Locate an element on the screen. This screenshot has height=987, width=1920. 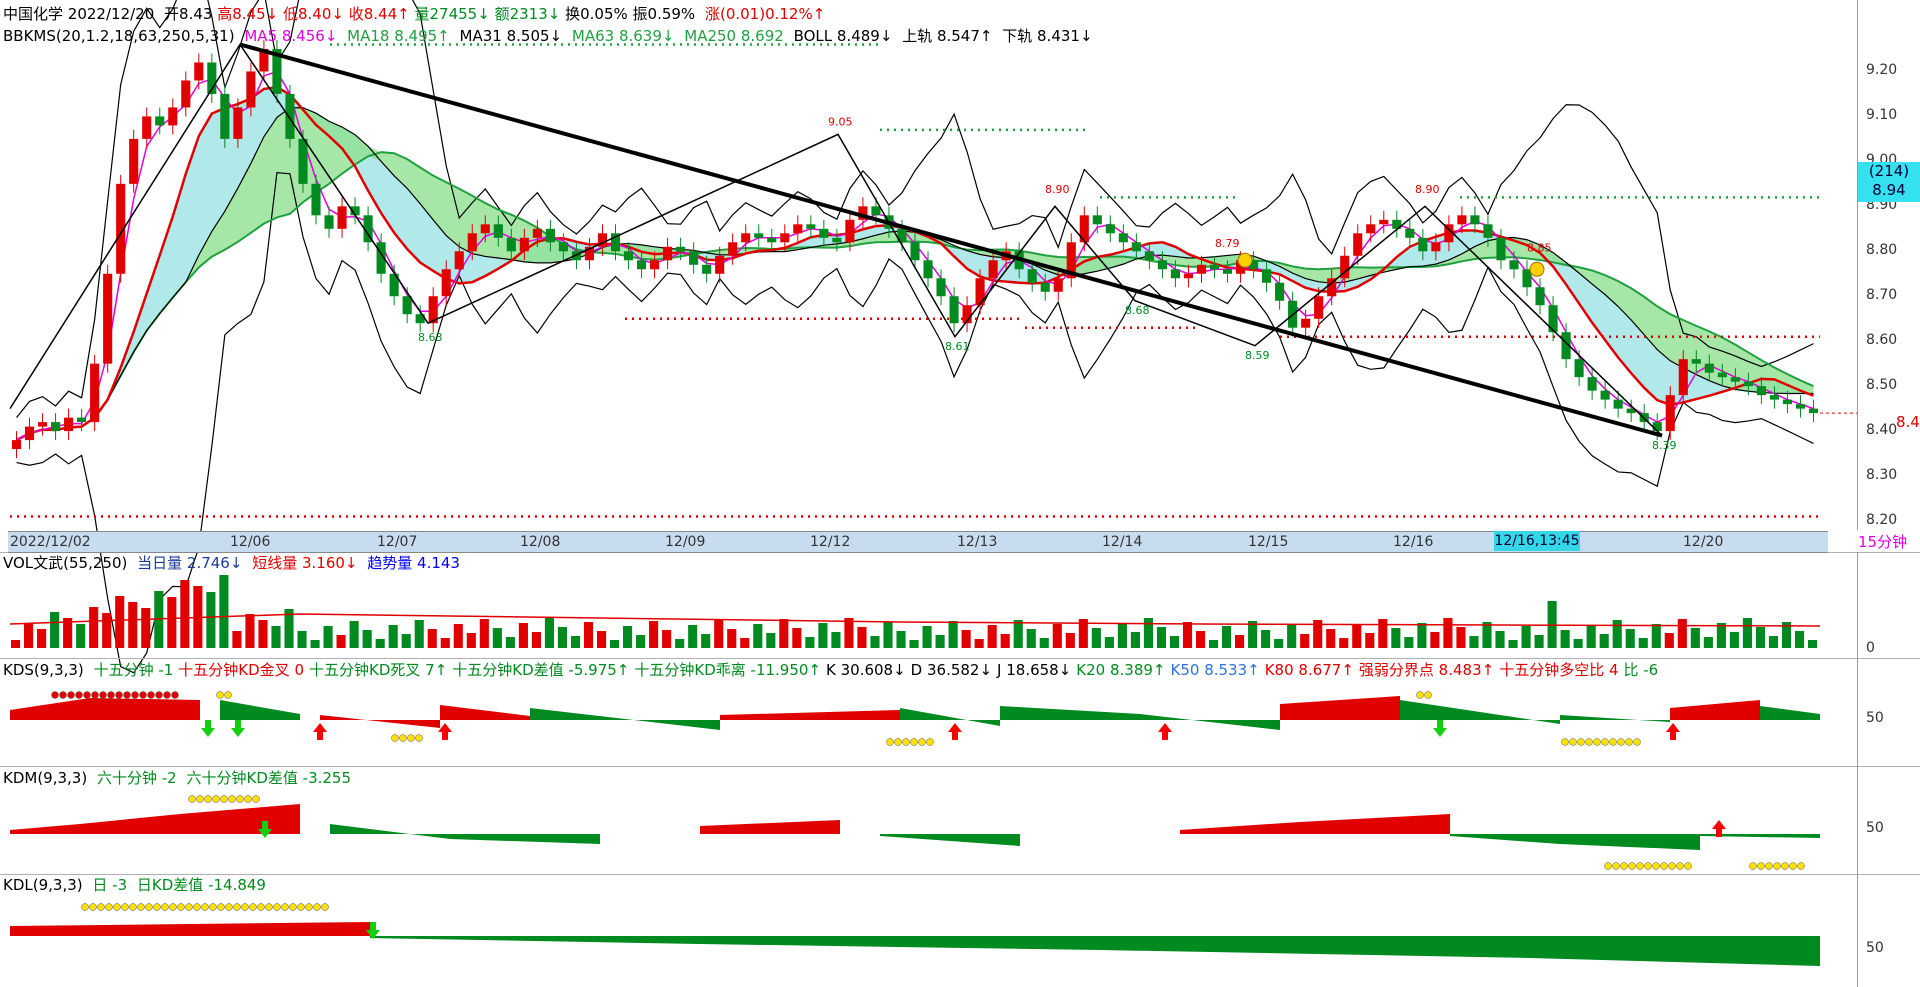
date-label: 12/20 is located at coordinates (1703, 542).